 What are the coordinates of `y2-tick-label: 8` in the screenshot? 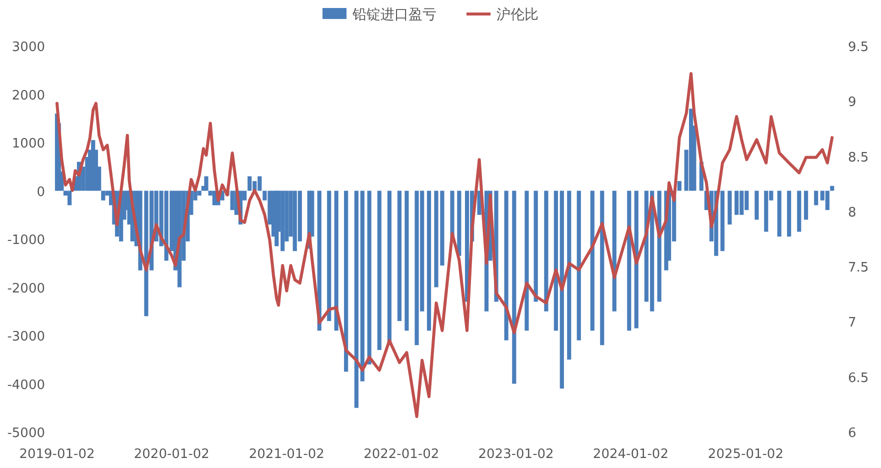 It's located at (852, 212).